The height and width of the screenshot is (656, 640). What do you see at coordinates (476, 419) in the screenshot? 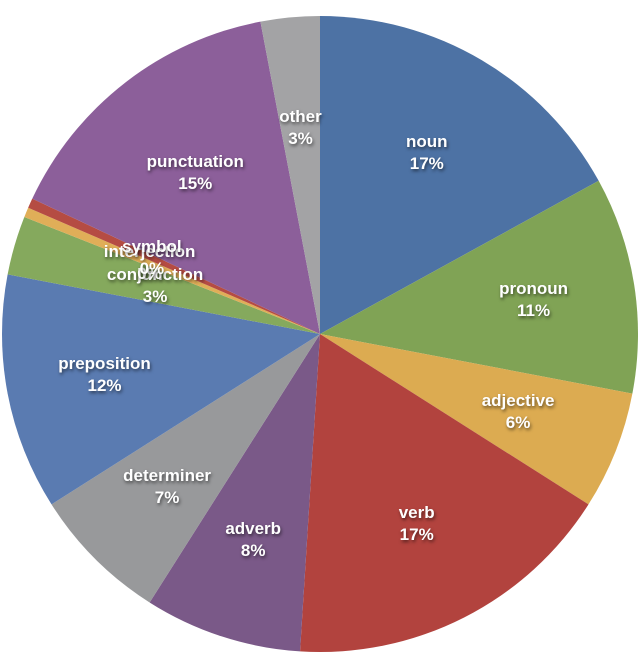
I see `pie-slice-adjective` at bounding box center [476, 419].